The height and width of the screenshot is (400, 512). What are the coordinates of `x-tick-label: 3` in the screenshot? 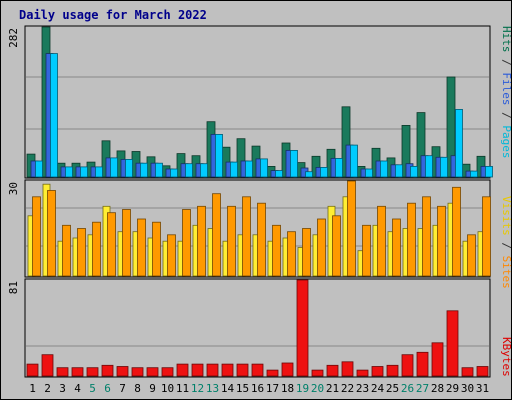 It's located at (62, 388).